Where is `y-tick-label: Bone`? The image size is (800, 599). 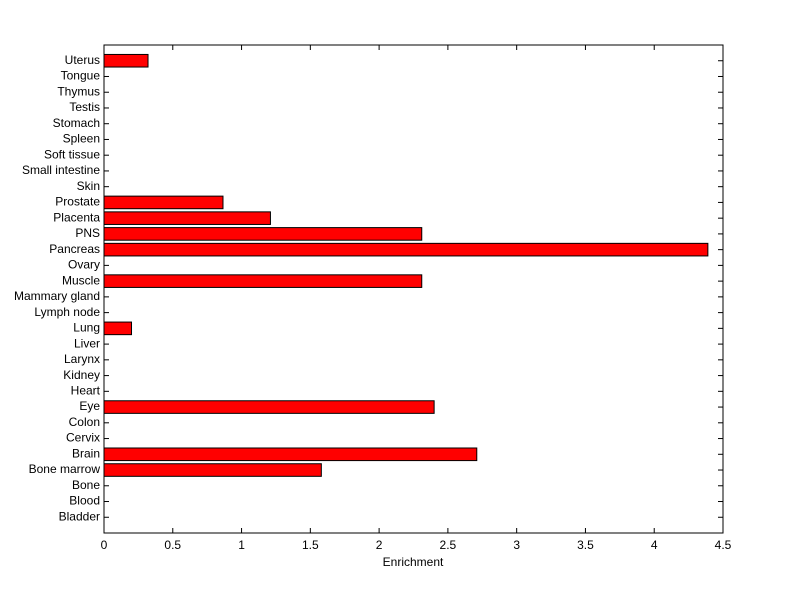 y-tick-label: Bone is located at coordinates (86, 485).